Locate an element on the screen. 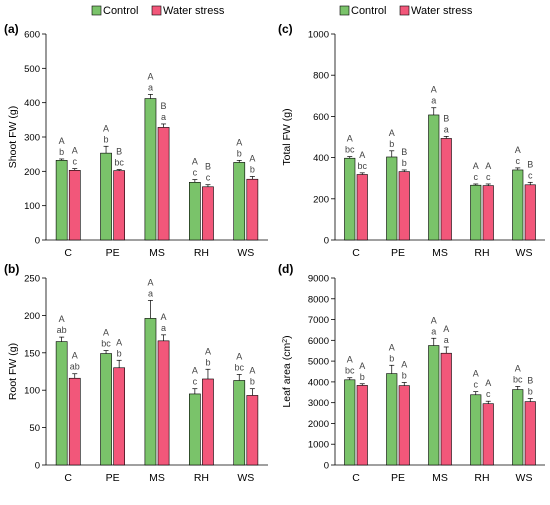 The width and height of the screenshot is (550, 505). legend-swatch-control is located at coordinates (96, 10).